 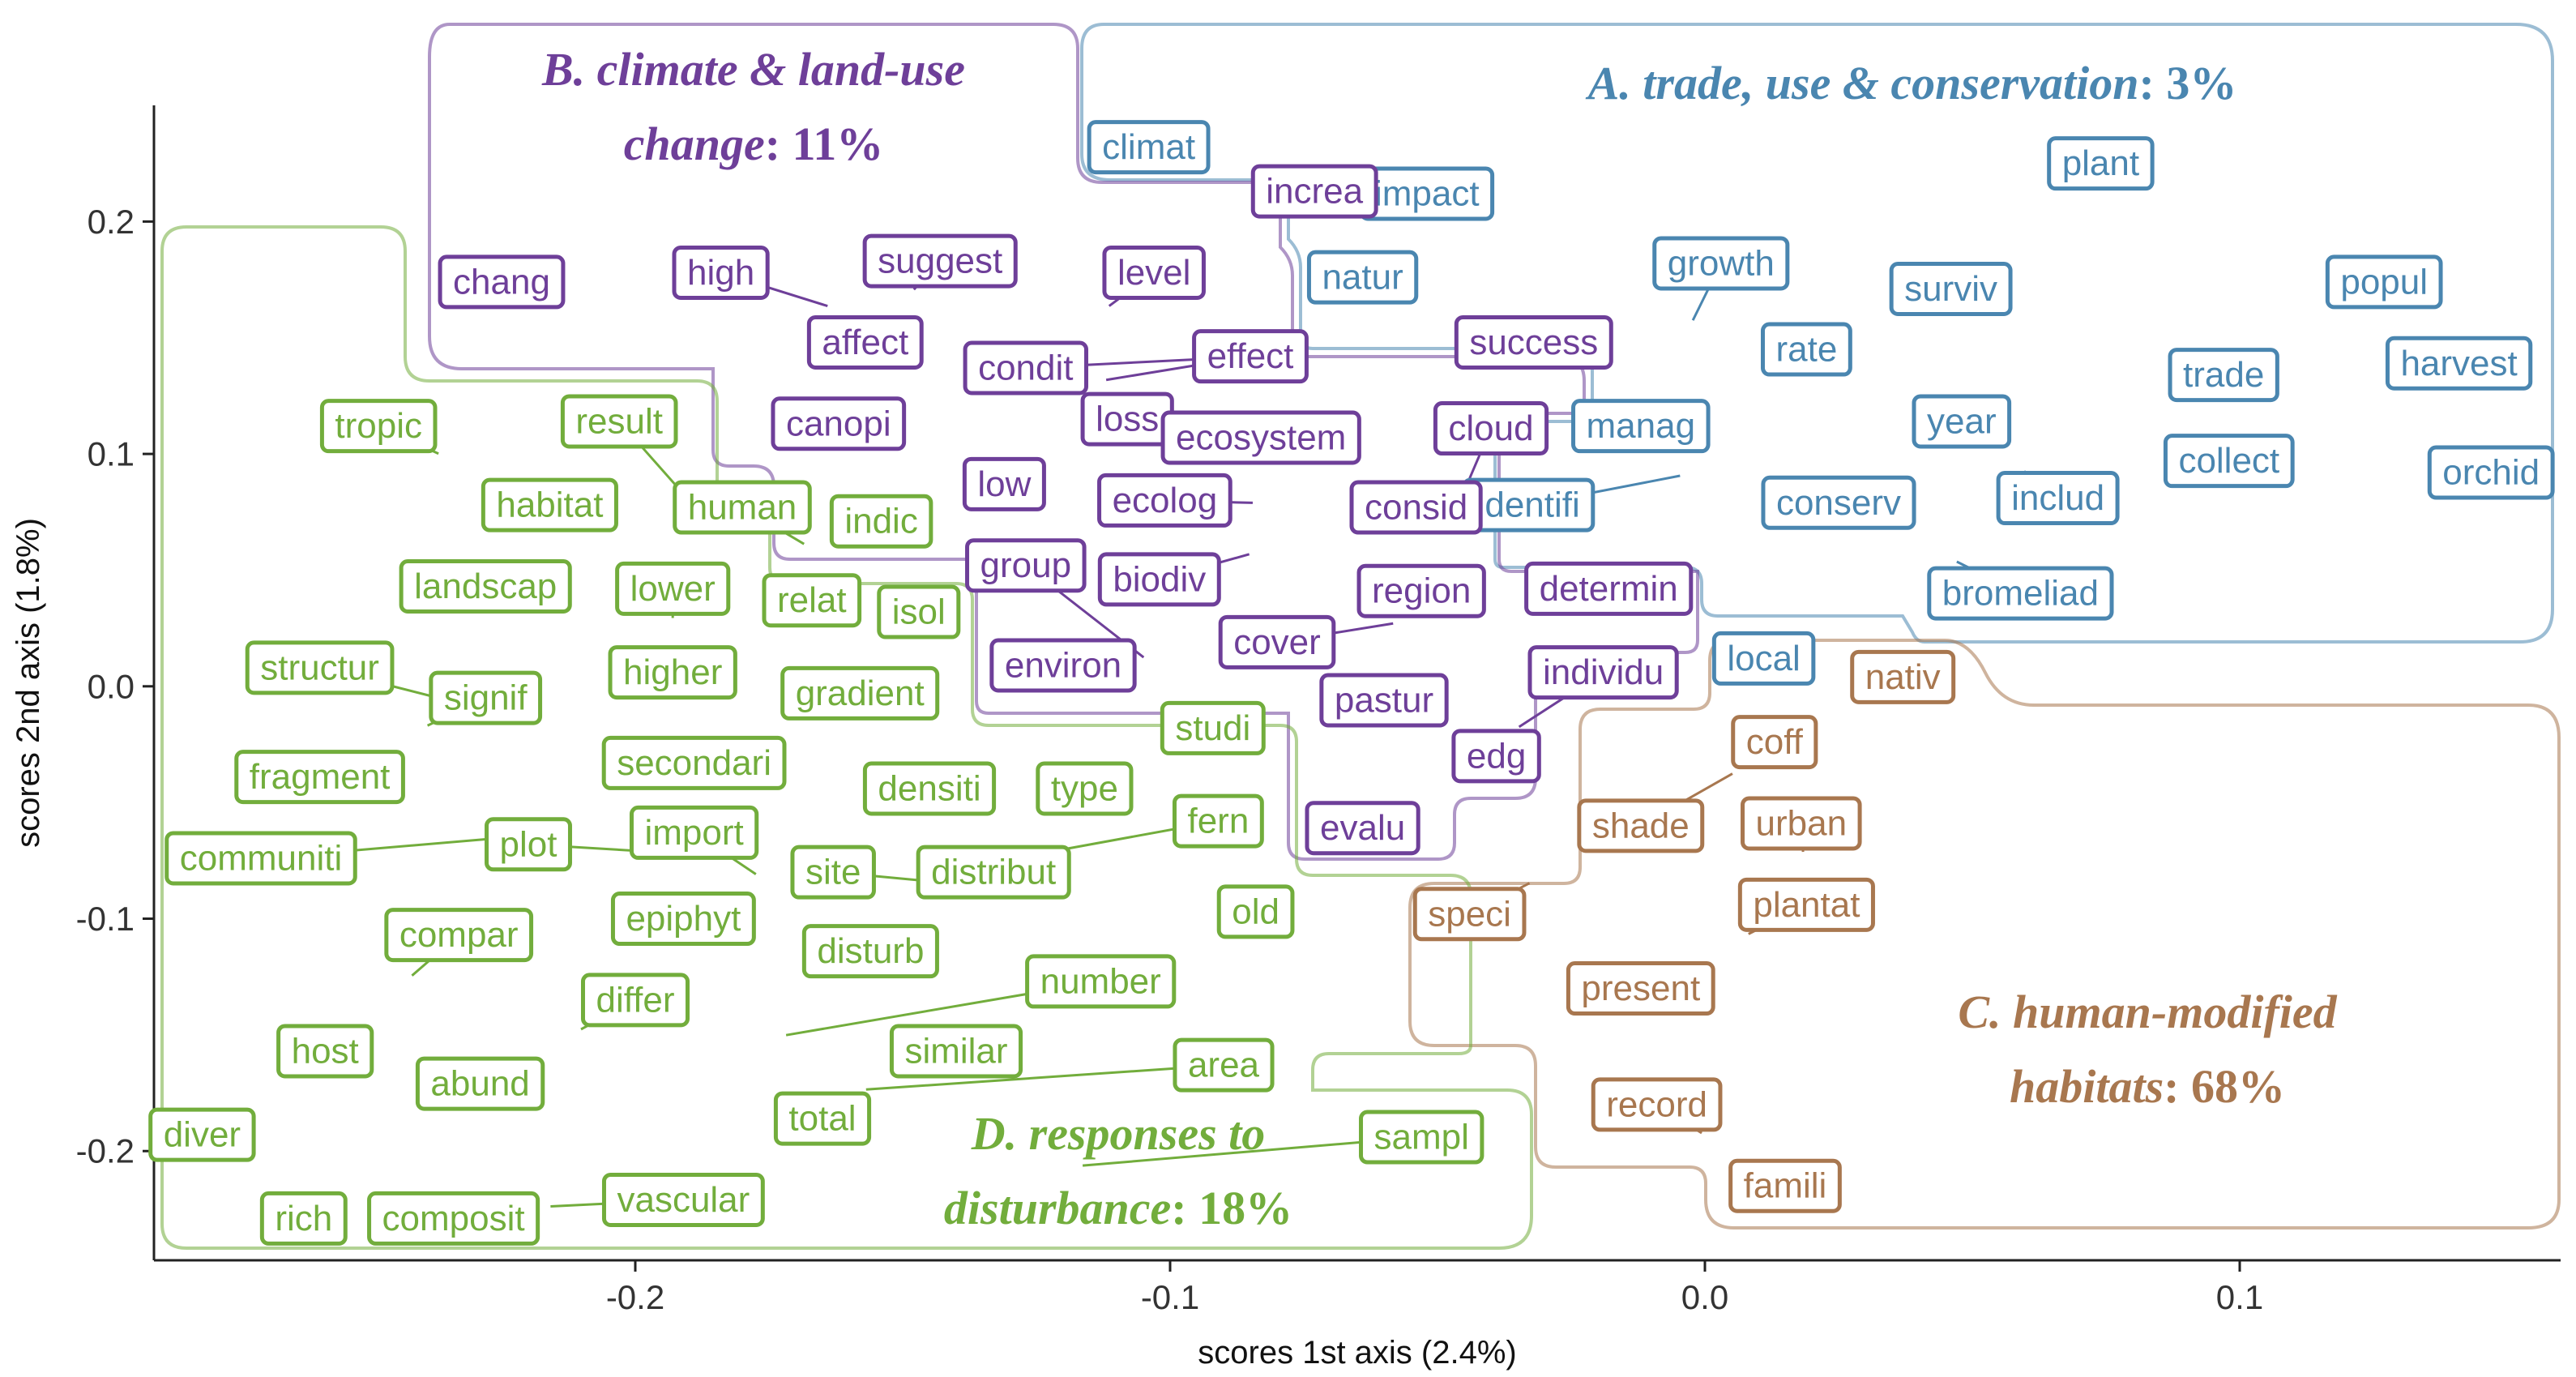 I want to click on term-manag: manag, so click(x=1641, y=427).